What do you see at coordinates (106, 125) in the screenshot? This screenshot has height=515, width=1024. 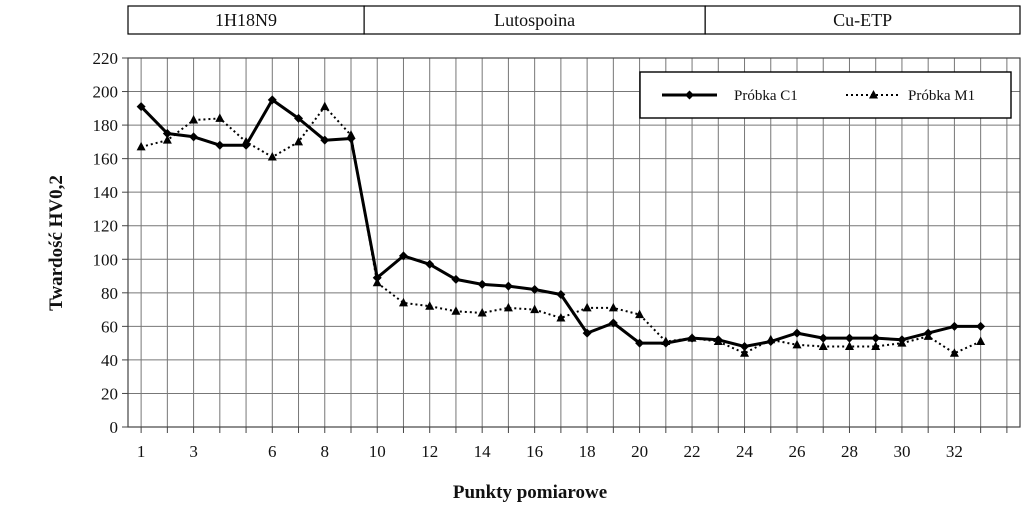 I see `y-tick-label: 180` at bounding box center [106, 125].